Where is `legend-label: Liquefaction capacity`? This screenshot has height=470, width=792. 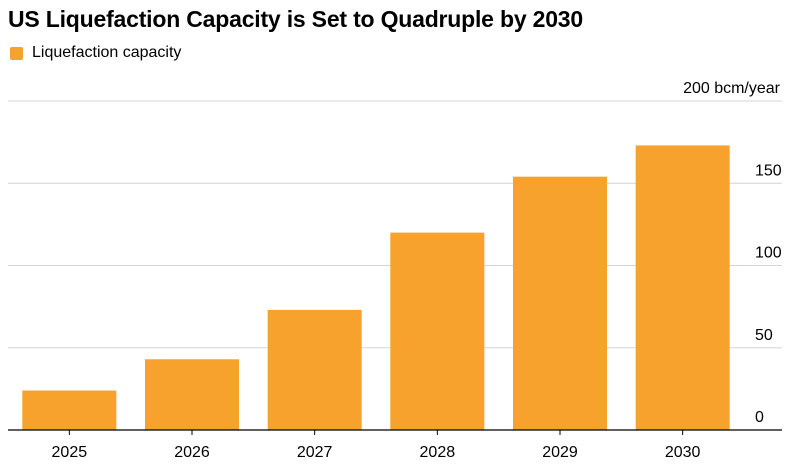 legend-label: Liquefaction capacity is located at coordinates (107, 52).